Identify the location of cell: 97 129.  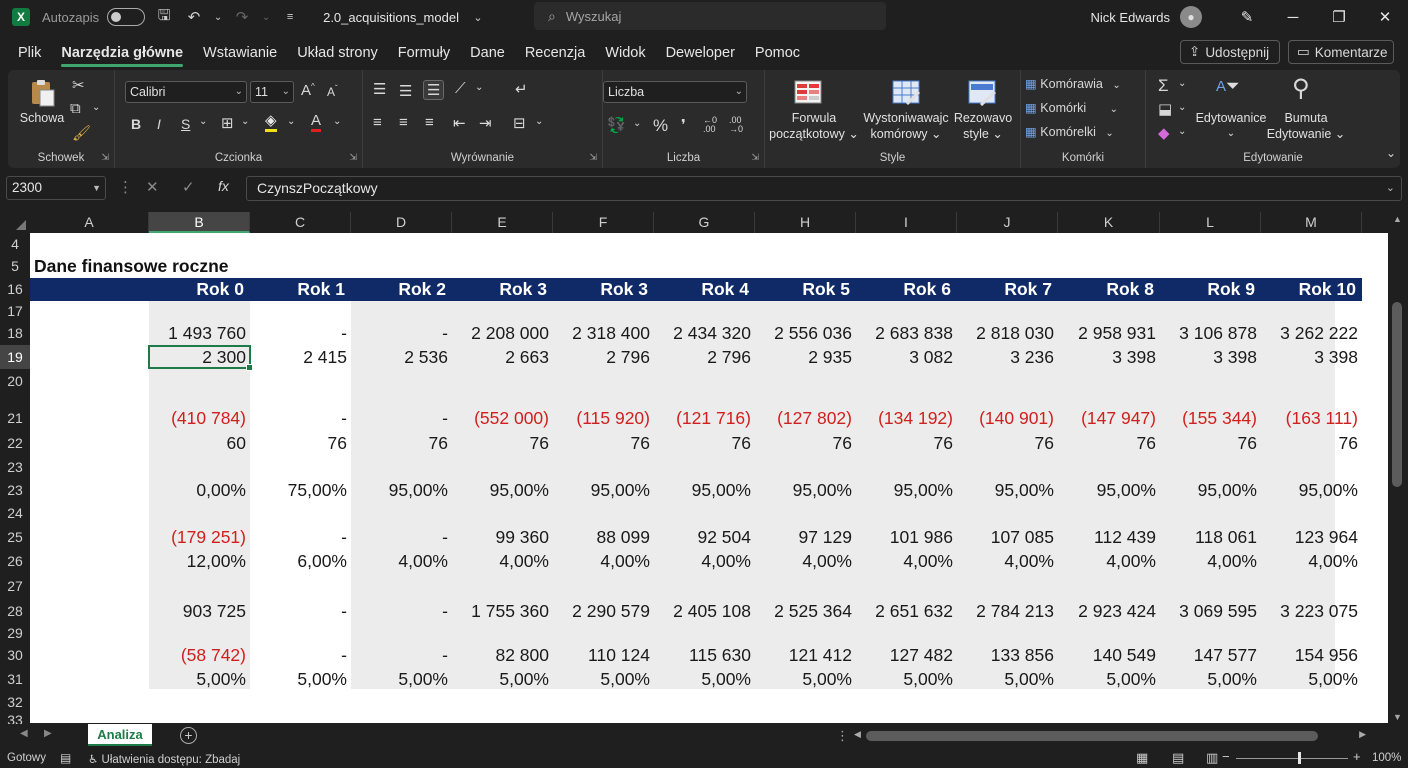
(825, 537).